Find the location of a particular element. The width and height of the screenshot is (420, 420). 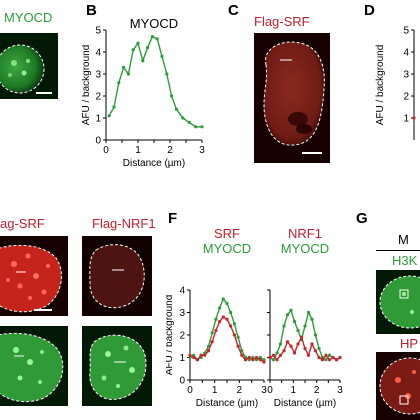

y-tick-label: 5 is located at coordinates (98, 31).